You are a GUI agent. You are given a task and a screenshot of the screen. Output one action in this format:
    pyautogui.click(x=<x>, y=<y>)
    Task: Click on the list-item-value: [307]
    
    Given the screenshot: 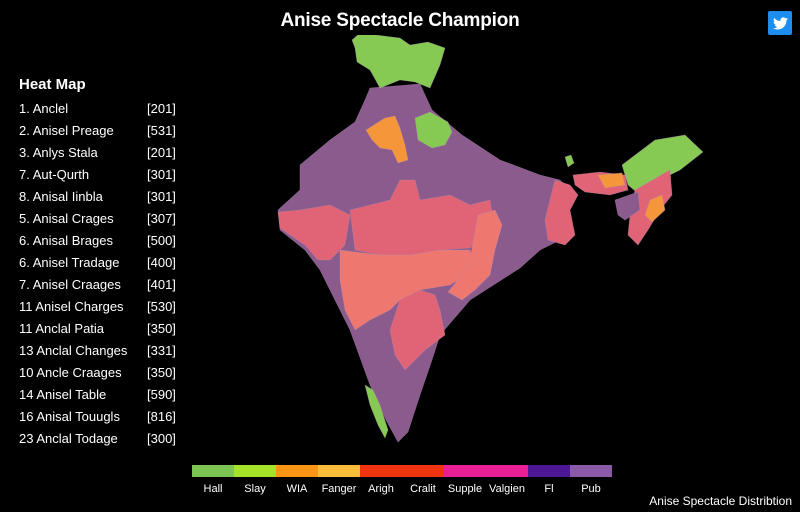 What is the action you would take?
    pyautogui.click(x=161, y=218)
    